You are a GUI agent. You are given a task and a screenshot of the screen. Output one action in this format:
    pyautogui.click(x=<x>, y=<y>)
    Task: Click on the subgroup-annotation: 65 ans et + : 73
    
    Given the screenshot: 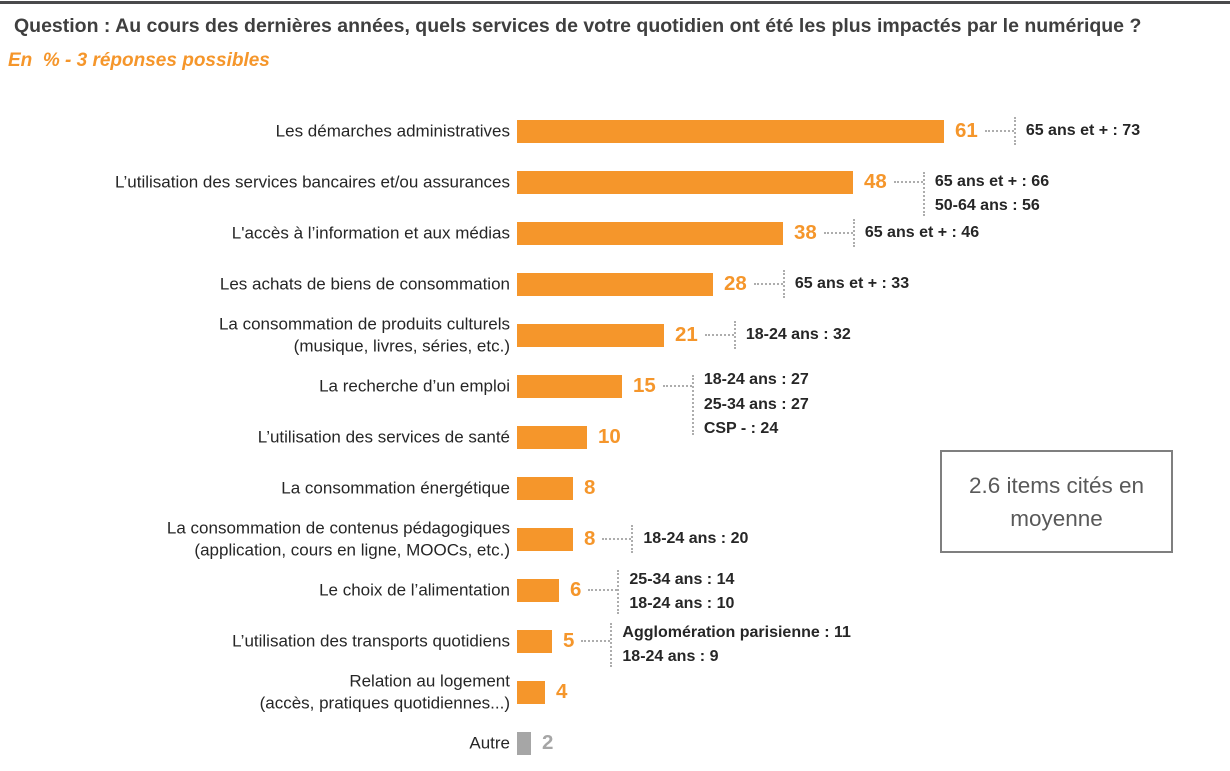 What is the action you would take?
    pyautogui.click(x=1083, y=131)
    